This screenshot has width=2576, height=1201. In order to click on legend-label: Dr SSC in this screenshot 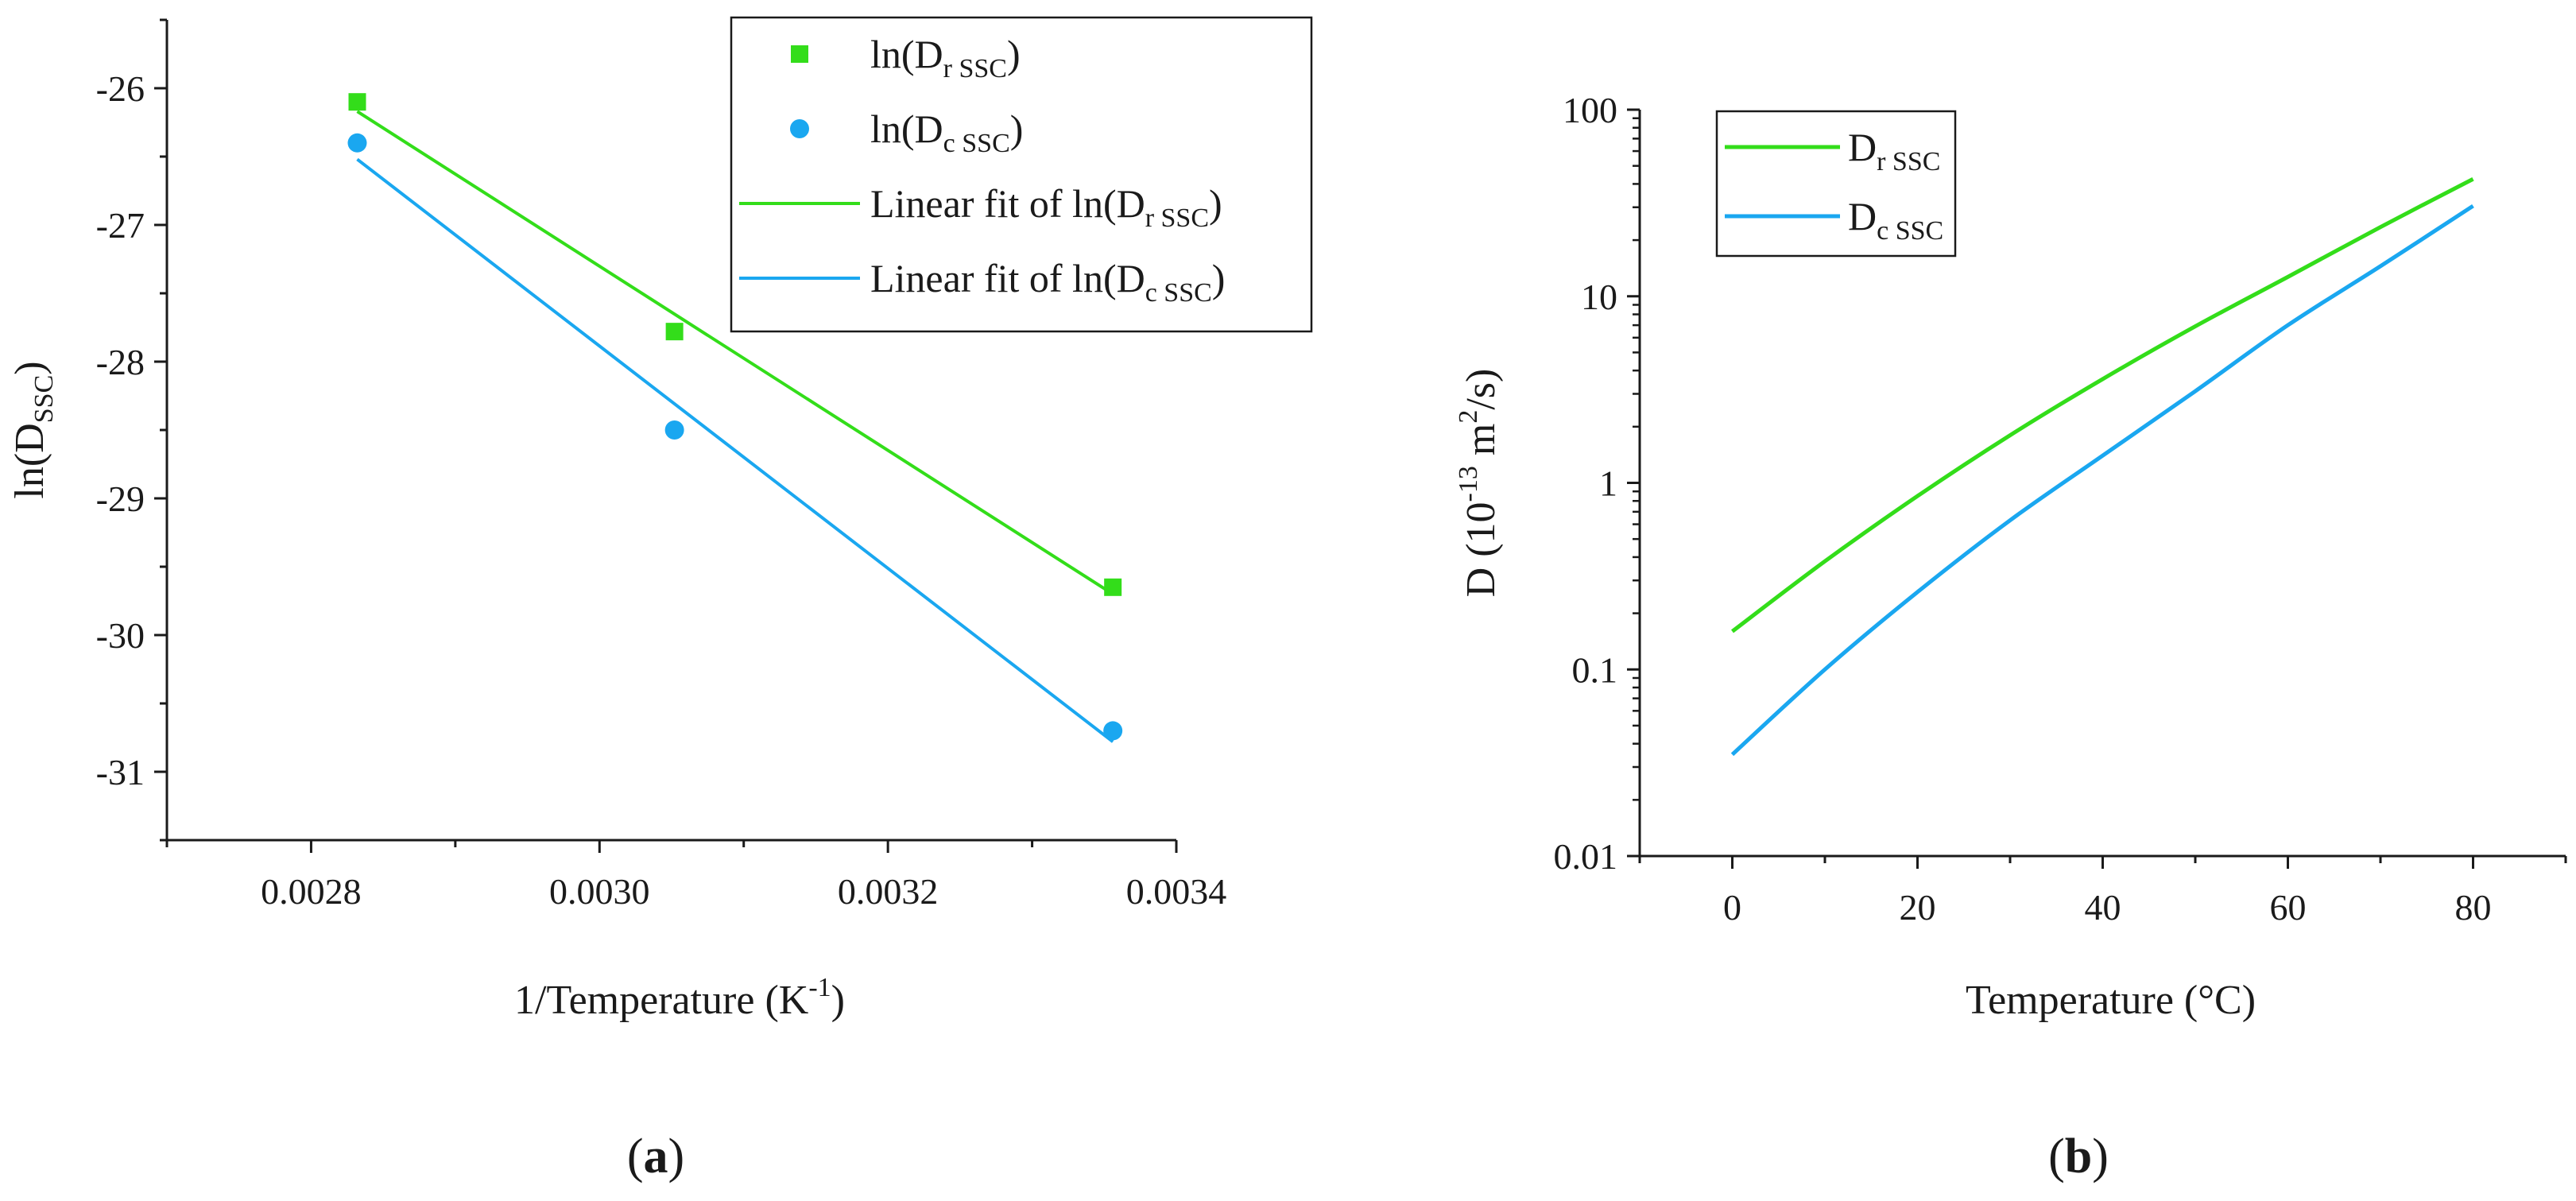, I will do `click(1894, 151)`.